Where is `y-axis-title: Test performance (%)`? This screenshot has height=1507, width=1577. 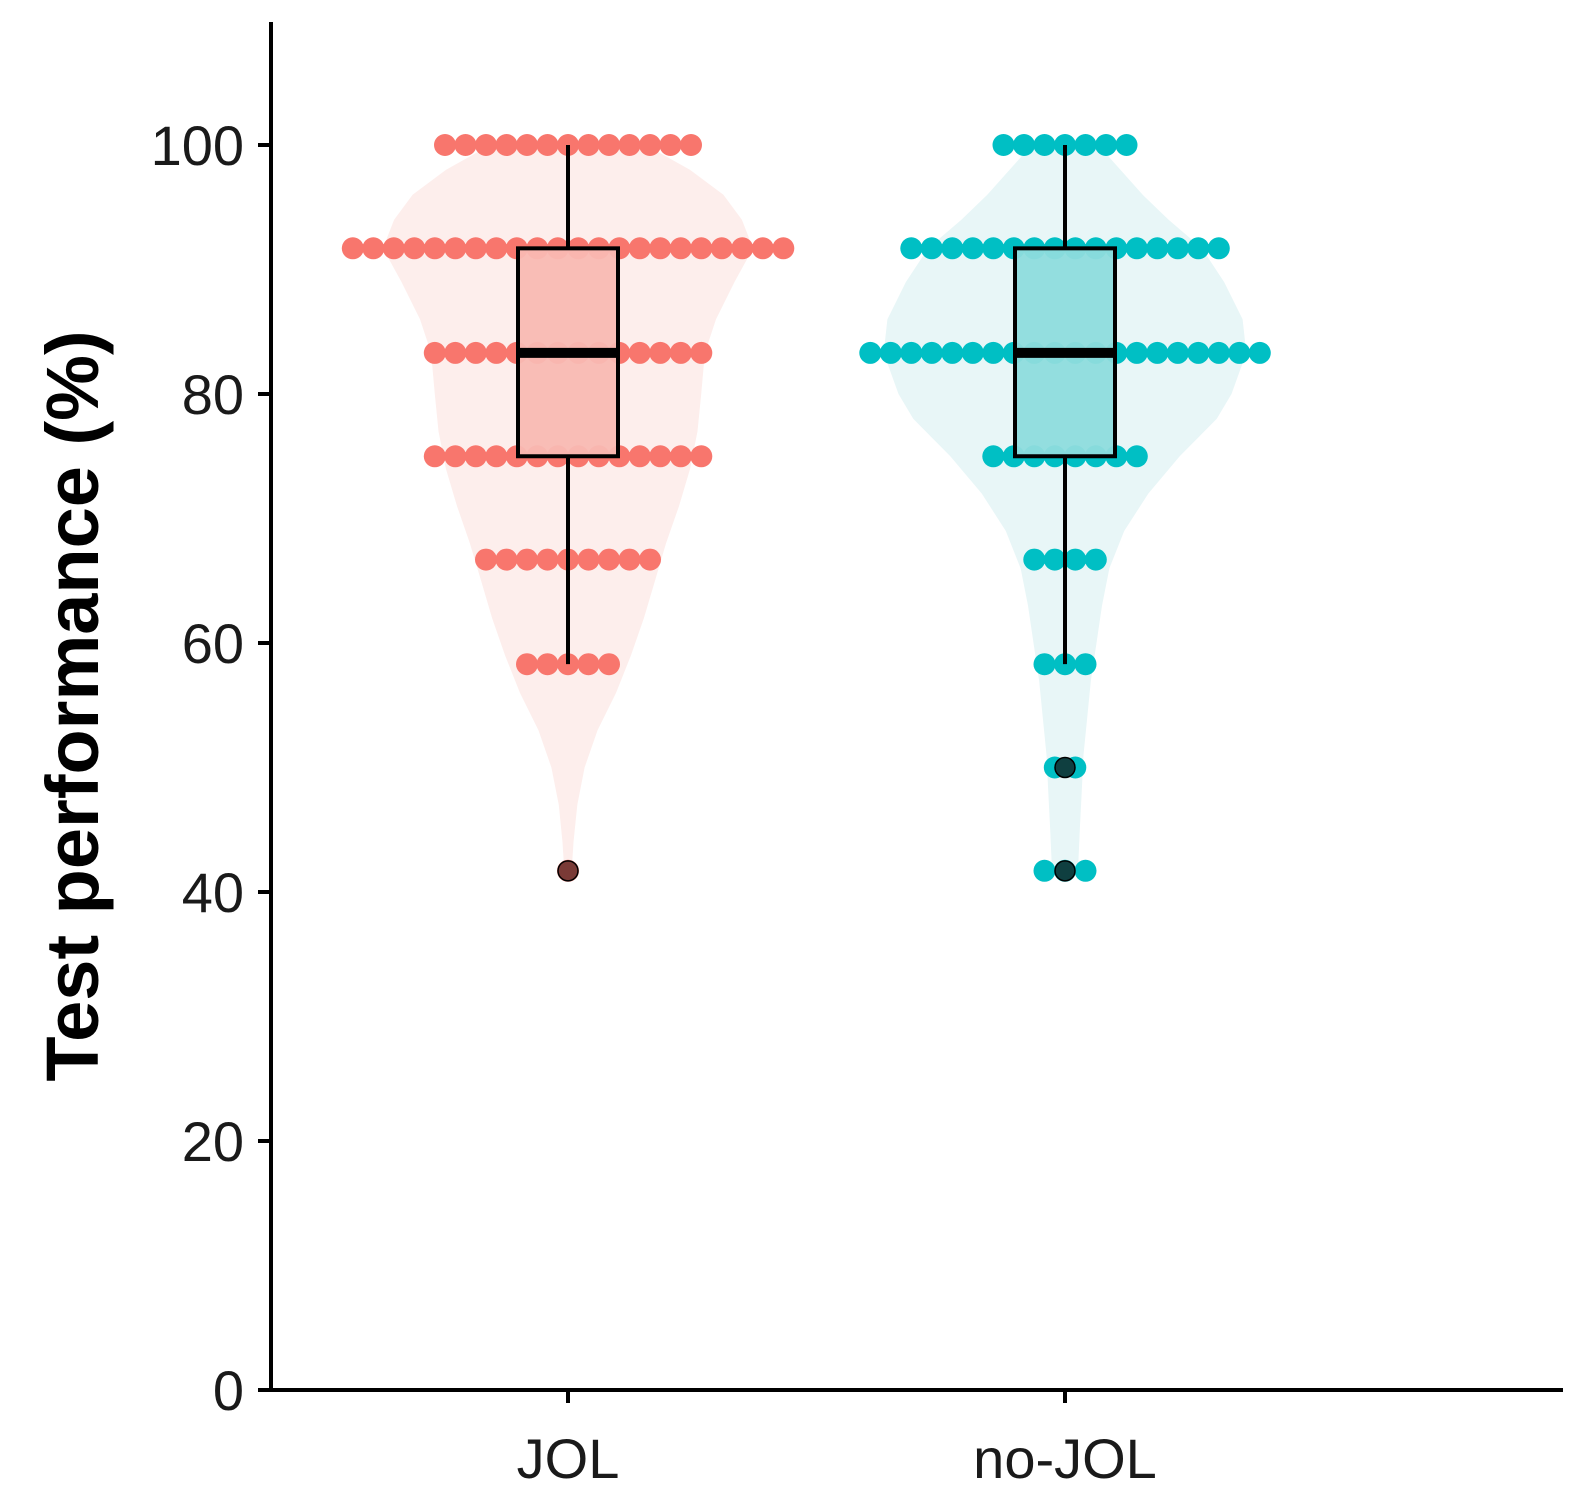 y-axis-title: Test performance (%) is located at coordinates (72, 705).